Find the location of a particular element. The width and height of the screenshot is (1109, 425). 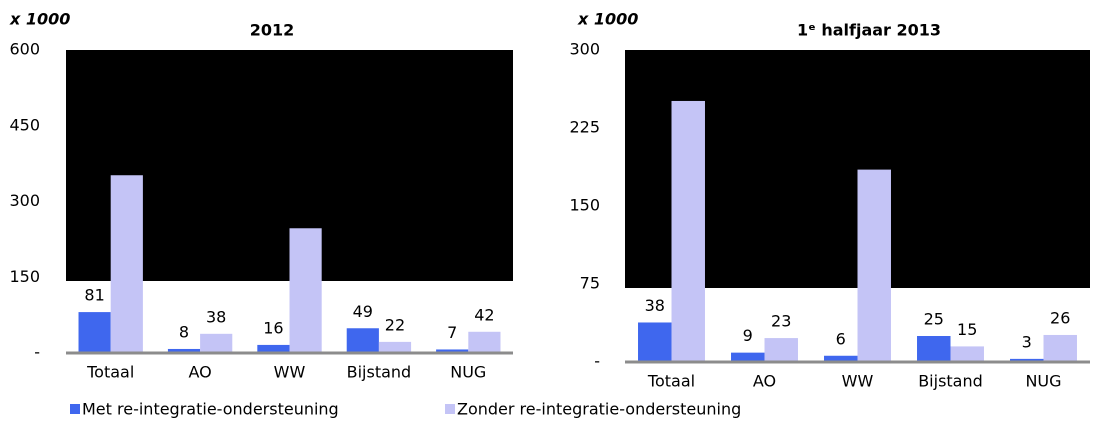

data-label: 8 is located at coordinates (184, 331).